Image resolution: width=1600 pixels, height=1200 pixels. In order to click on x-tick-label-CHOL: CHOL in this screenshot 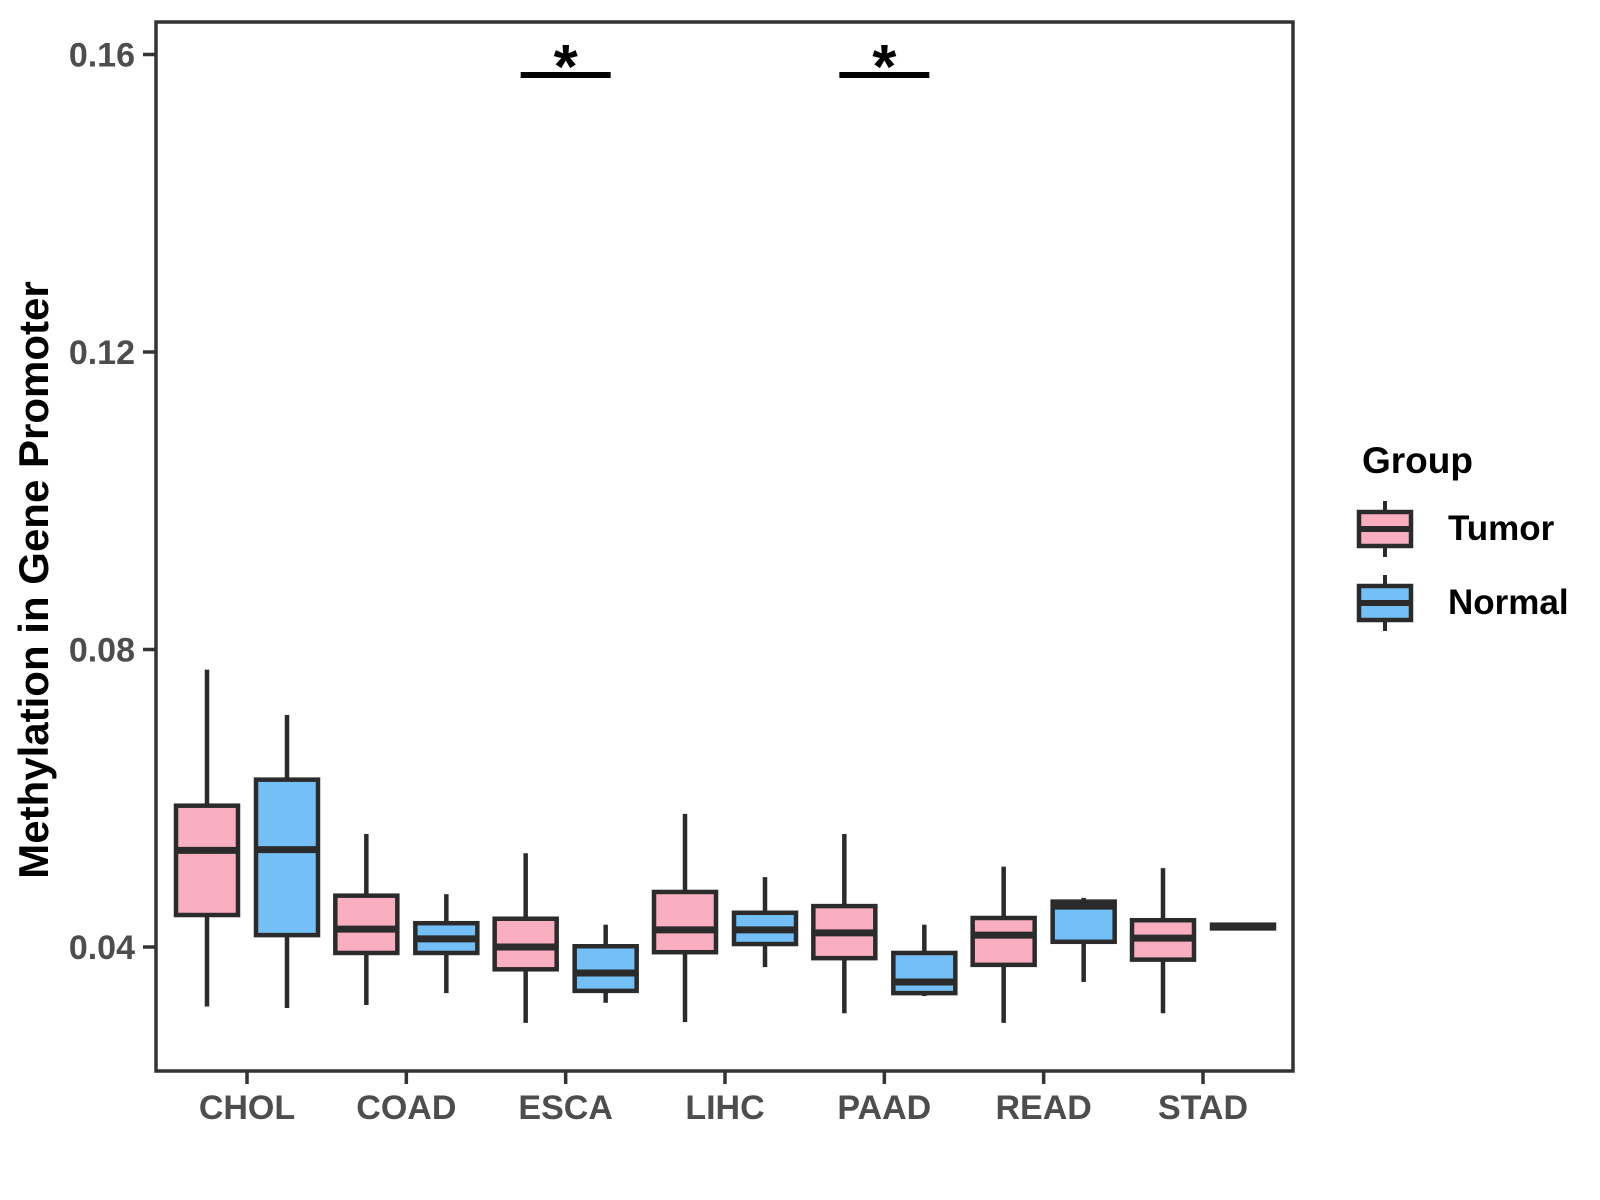, I will do `click(247, 1108)`.